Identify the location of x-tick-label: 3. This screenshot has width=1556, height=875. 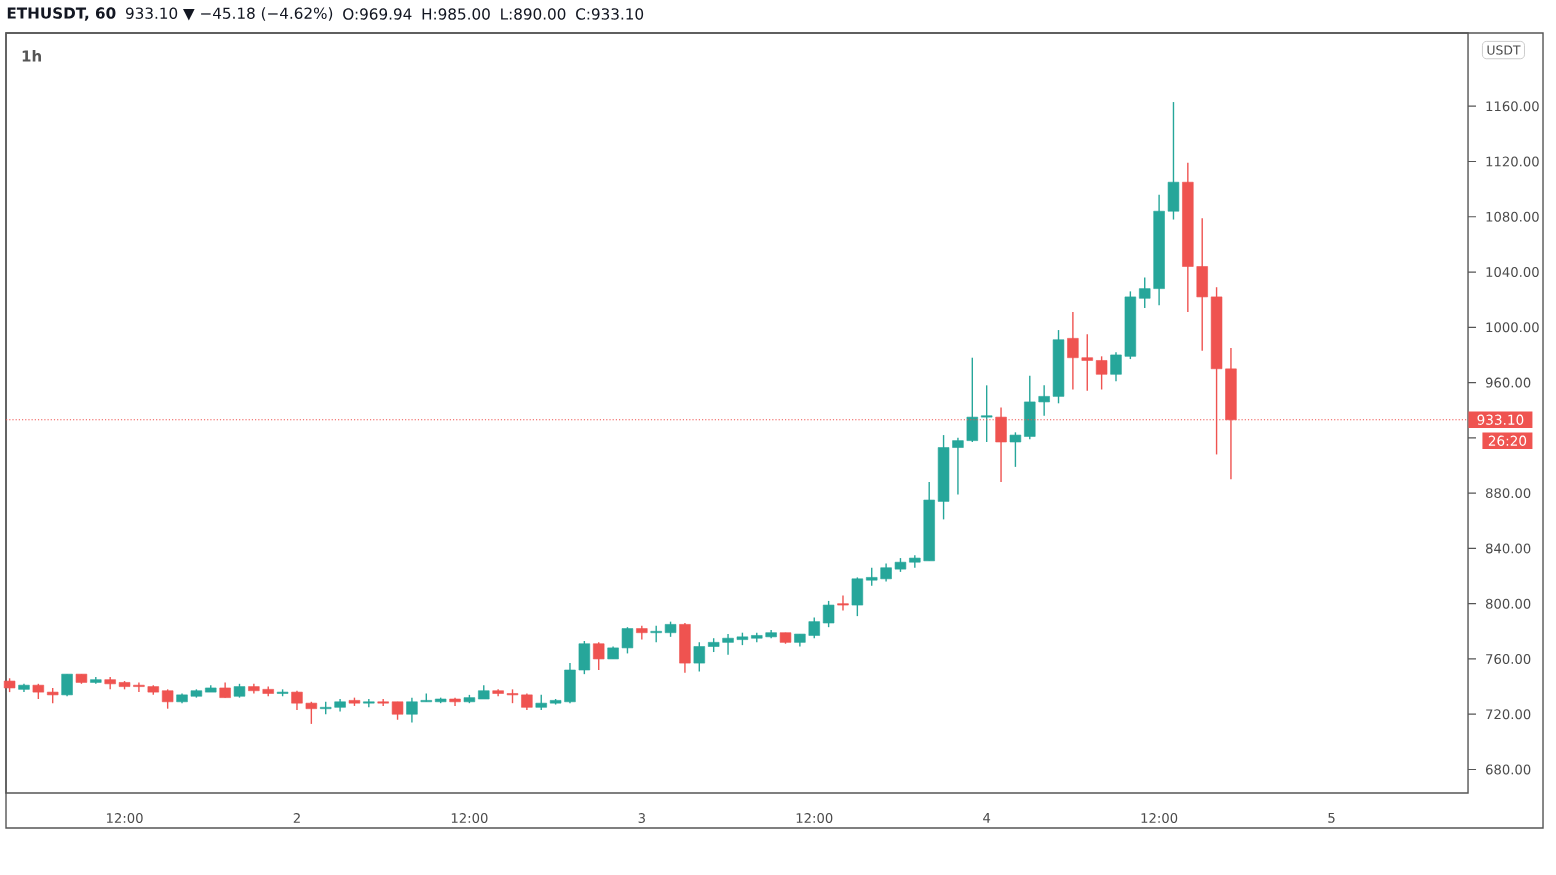
(641, 818).